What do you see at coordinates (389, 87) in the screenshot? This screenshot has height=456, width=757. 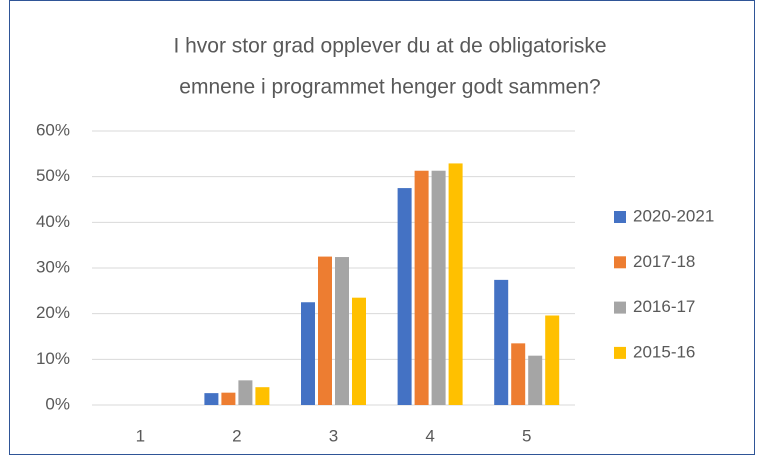 I see `chart-title: emnene i programmet henger godt sammen?` at bounding box center [389, 87].